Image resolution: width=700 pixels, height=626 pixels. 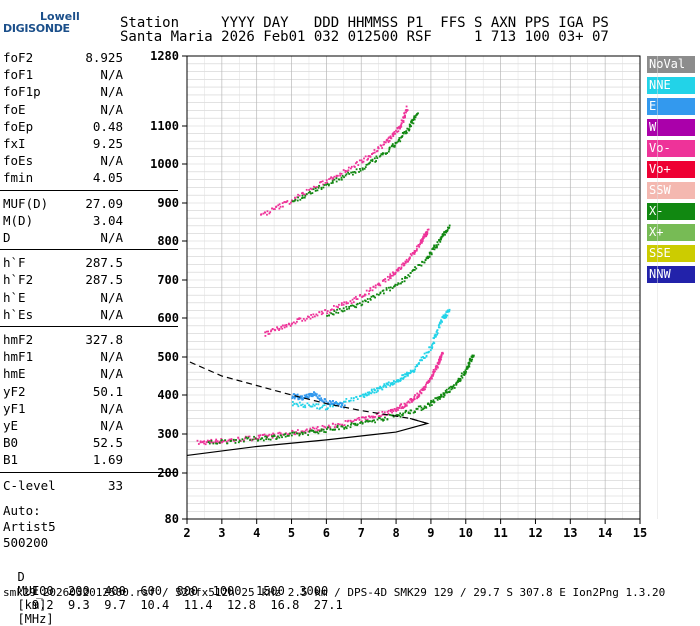 I want to click on param-value: 3.04, so click(x=107, y=220).